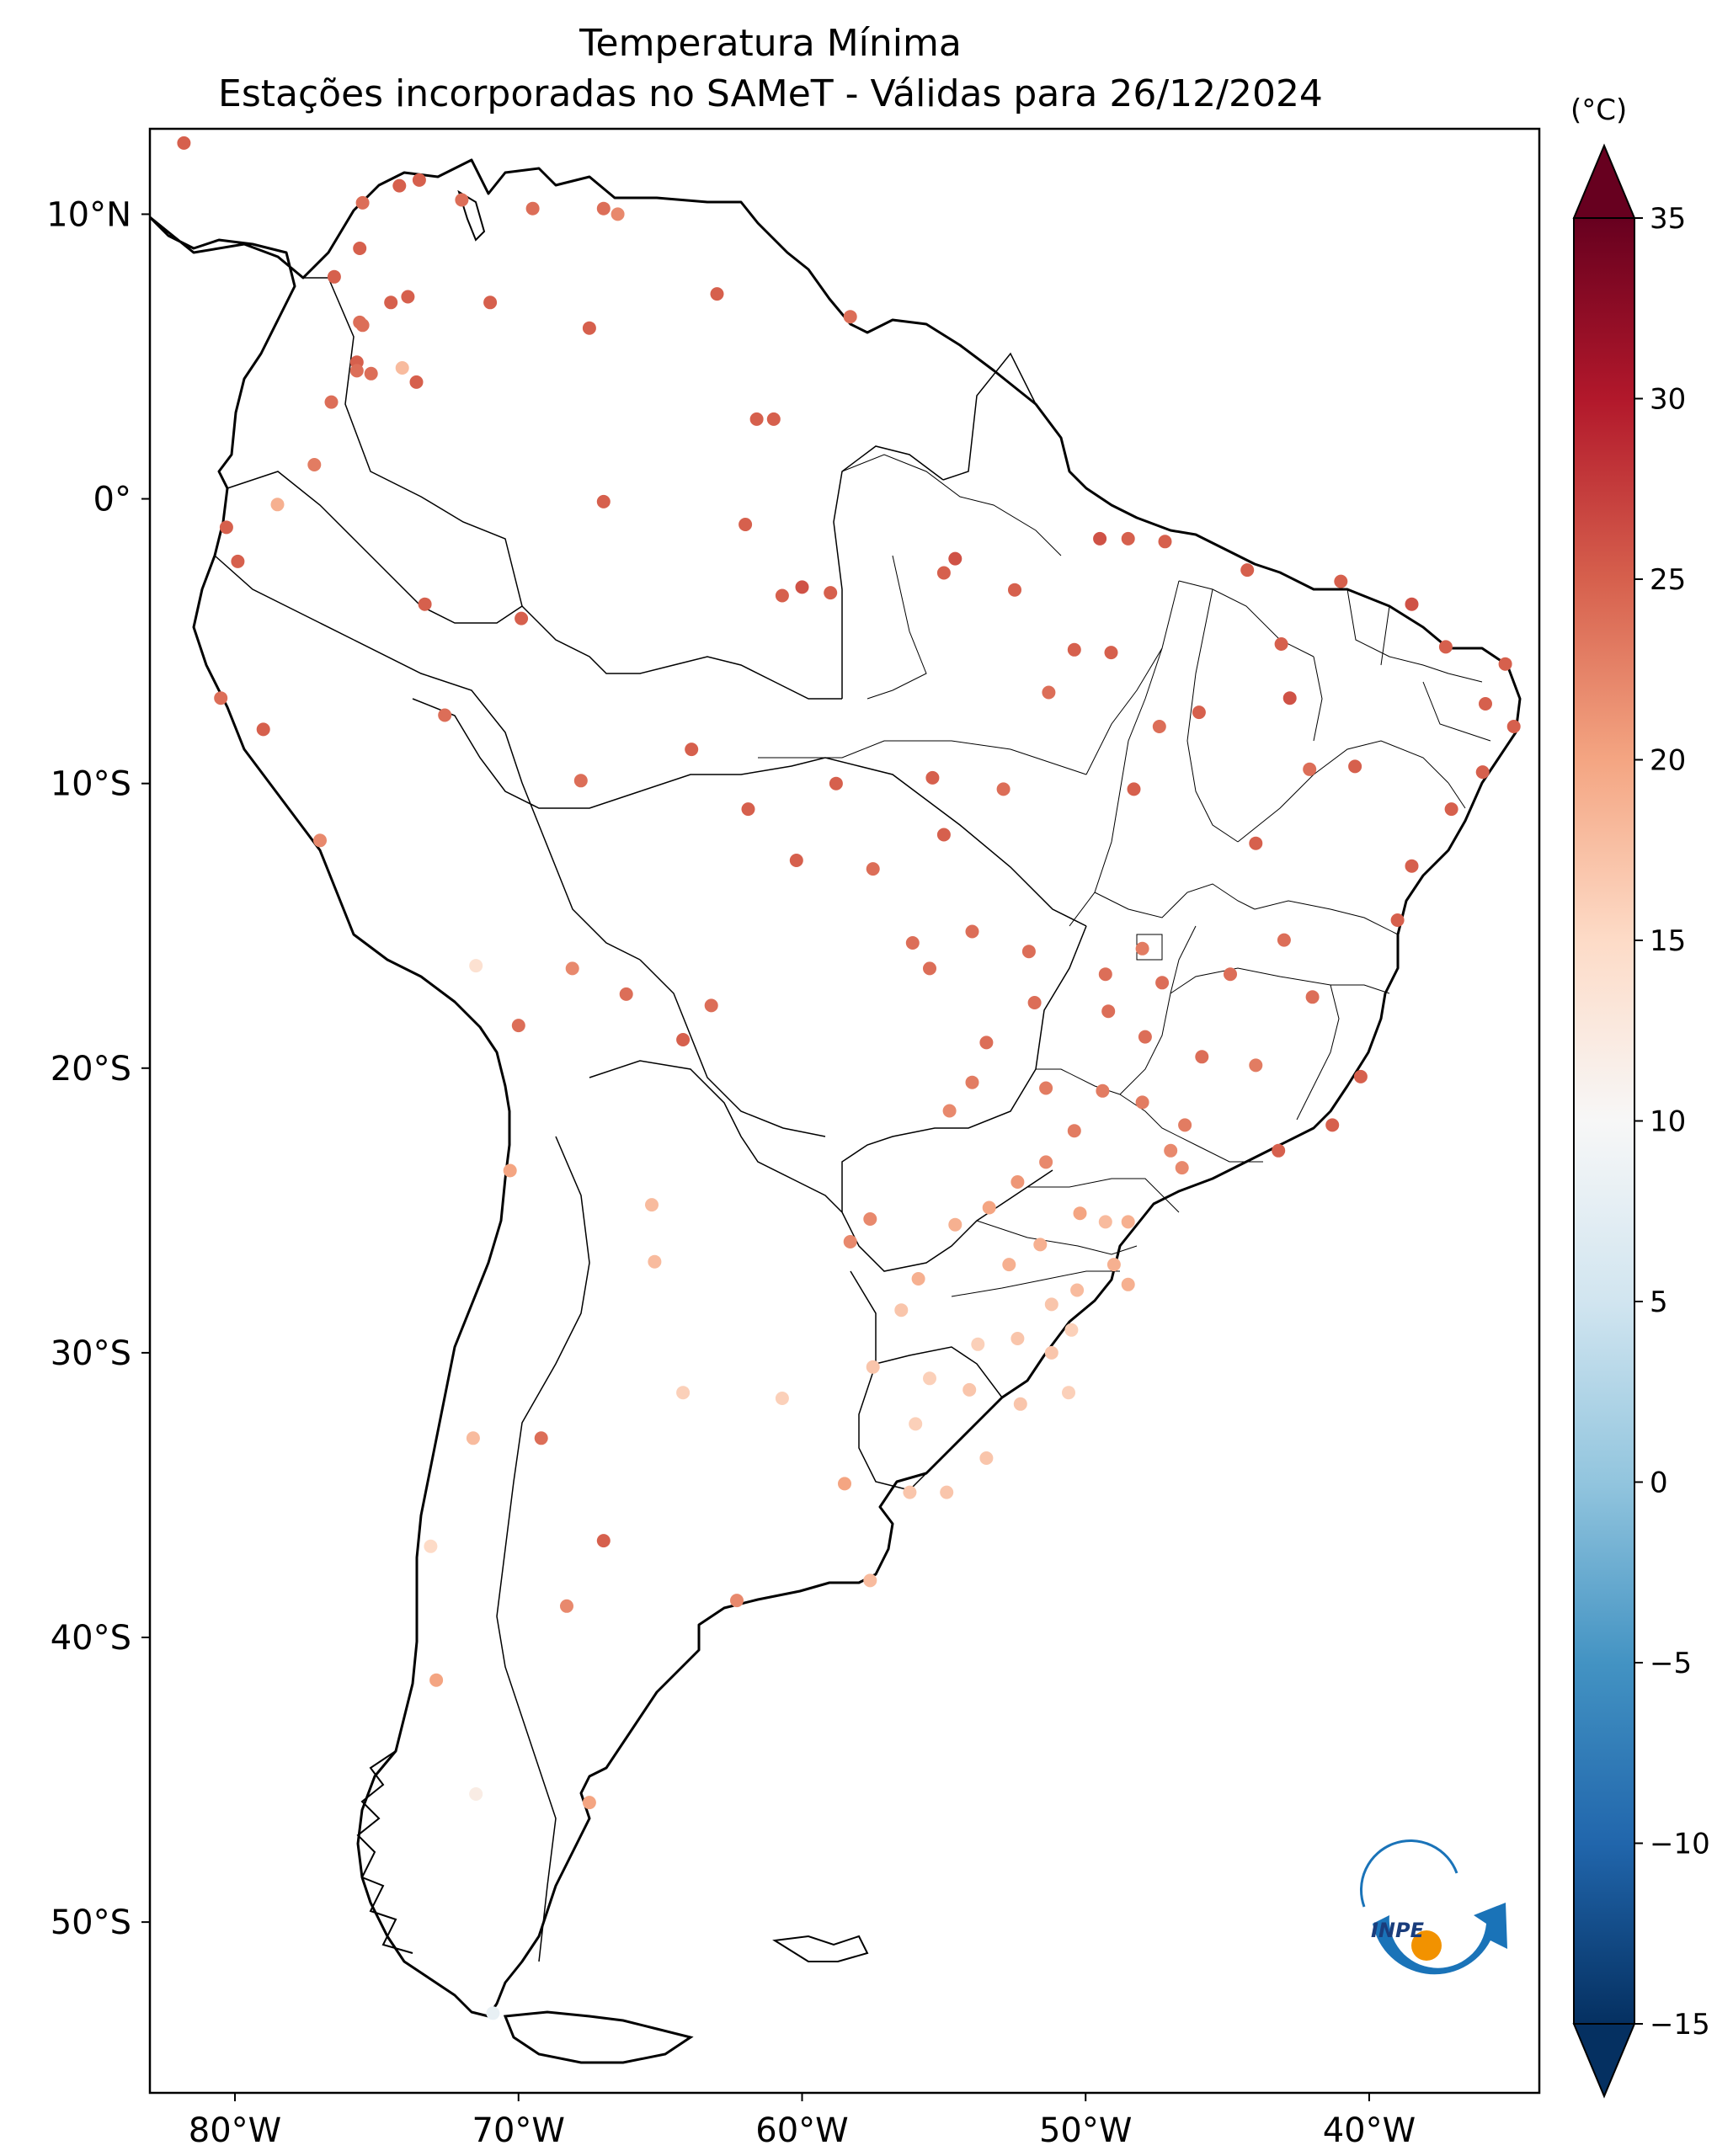  Describe the element at coordinates (471, 216) in the screenshot. I see `lake-titicaca` at that location.